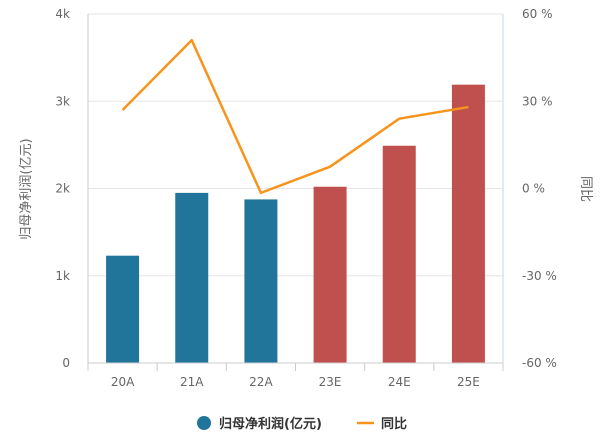 This screenshot has height=441, width=602. Describe the element at coordinates (539, 276) in the screenshot. I see `right-axis-tick-label: -30 %` at that location.